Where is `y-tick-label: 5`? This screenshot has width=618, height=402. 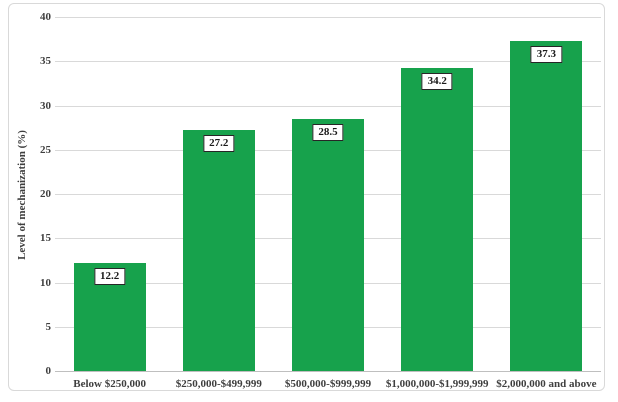
y-tick-label: 5 is located at coordinates (48, 327).